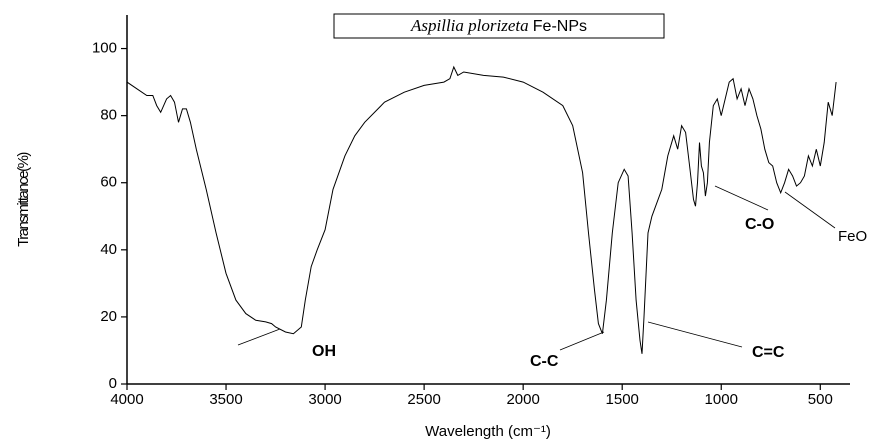  I want to click on x-tick-label: 4000, so click(126, 399).